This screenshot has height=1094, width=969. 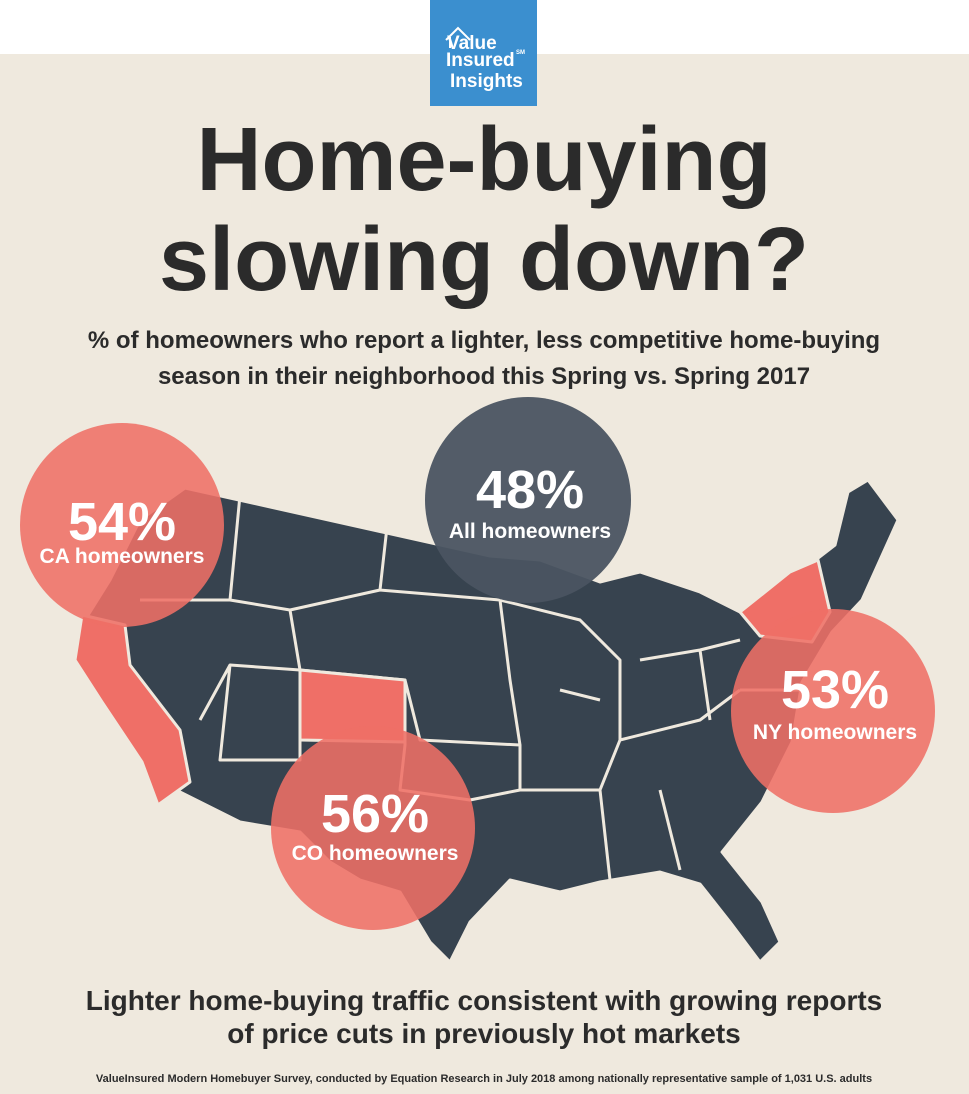 What do you see at coordinates (835, 732) in the screenshot?
I see `callout-label: NY homeowners` at bounding box center [835, 732].